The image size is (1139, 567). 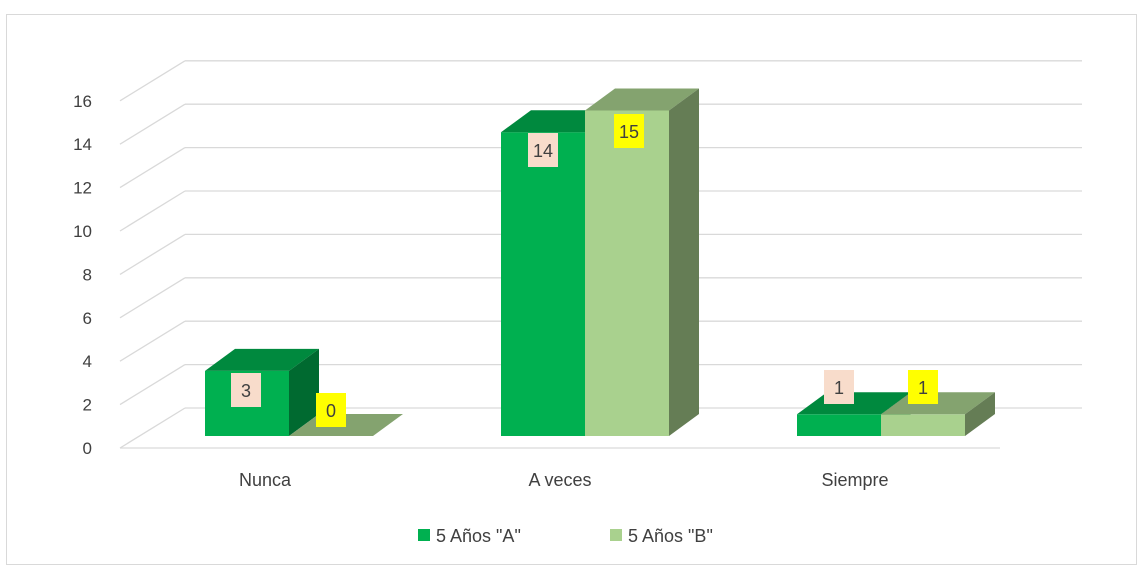 I want to click on y-tick-label: 2, so click(x=87, y=405).